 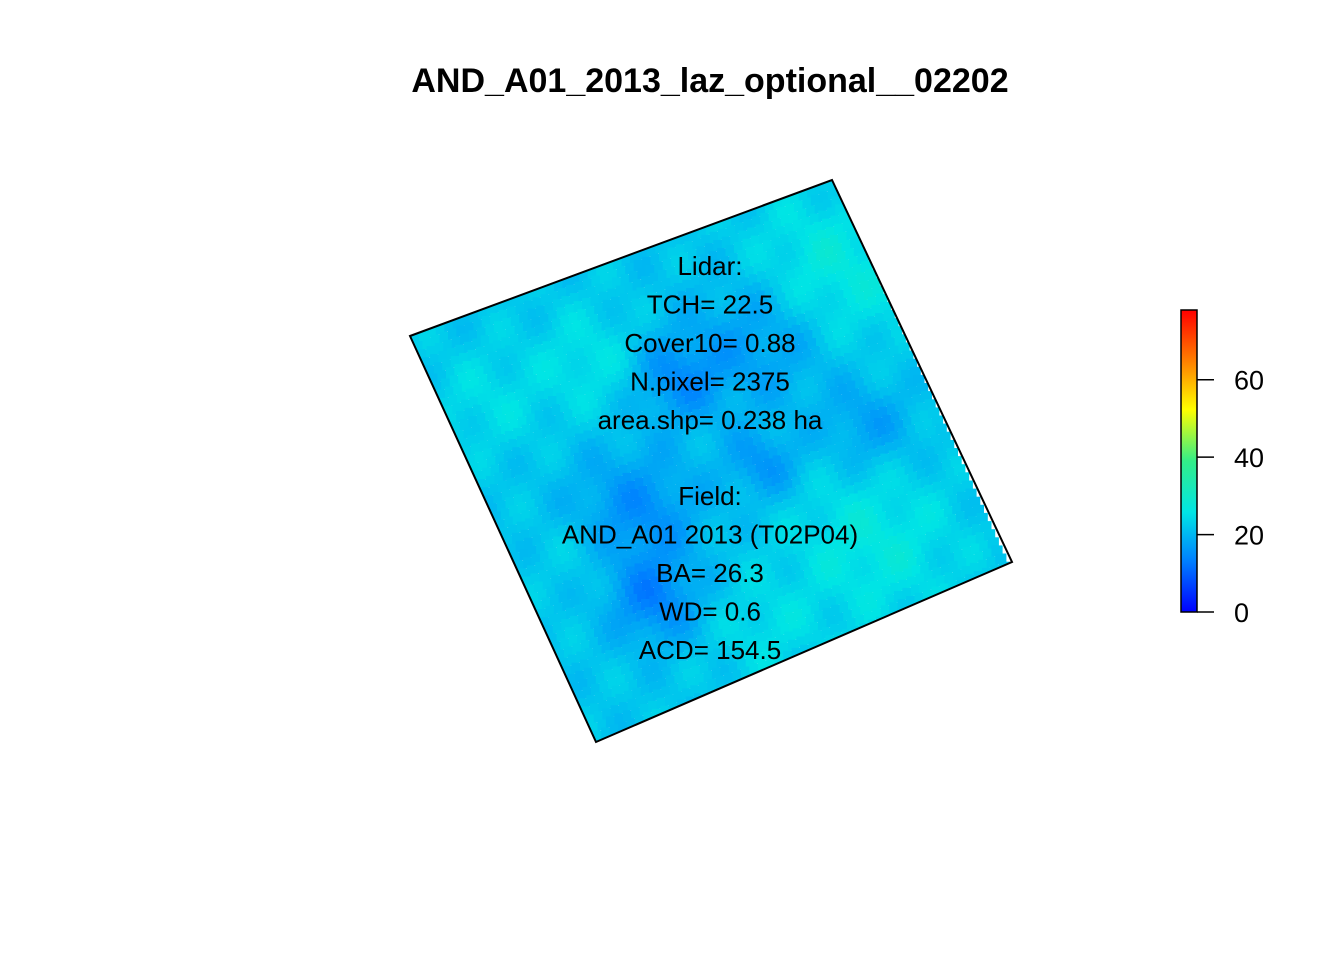 What do you see at coordinates (710, 612) in the screenshot?
I see `field-annotation-line: WD= 0.6` at bounding box center [710, 612].